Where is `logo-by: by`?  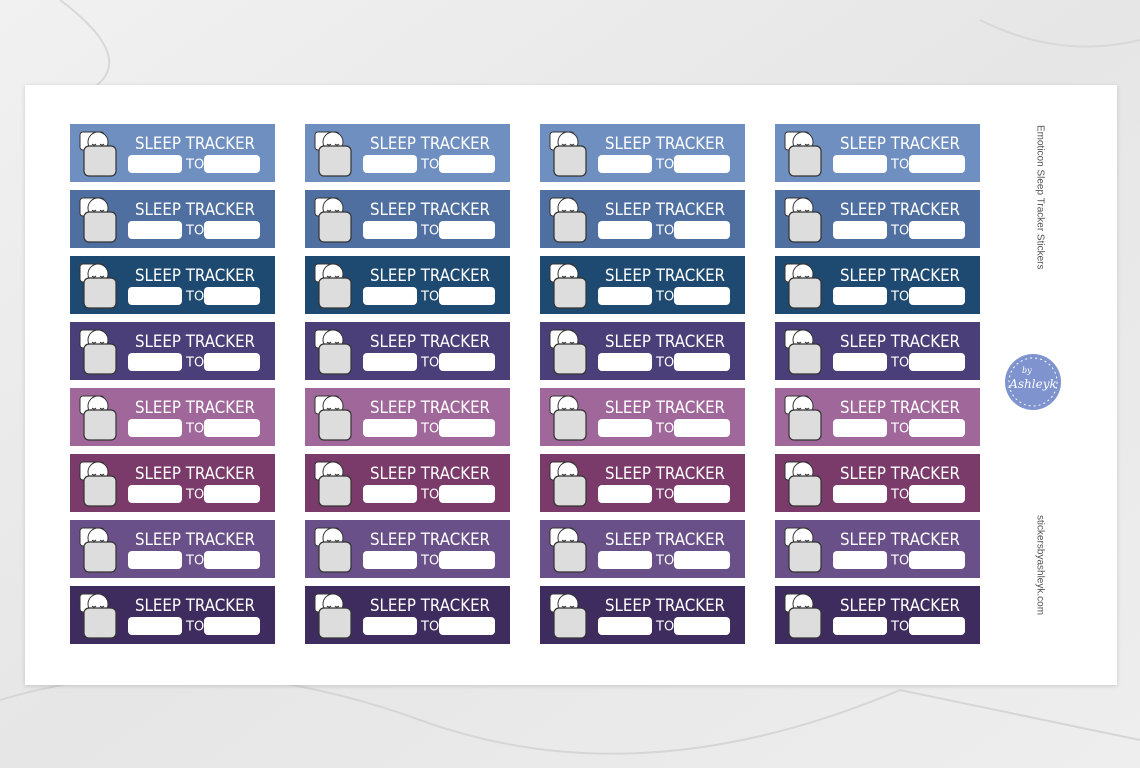 logo-by: by is located at coordinates (1027, 370).